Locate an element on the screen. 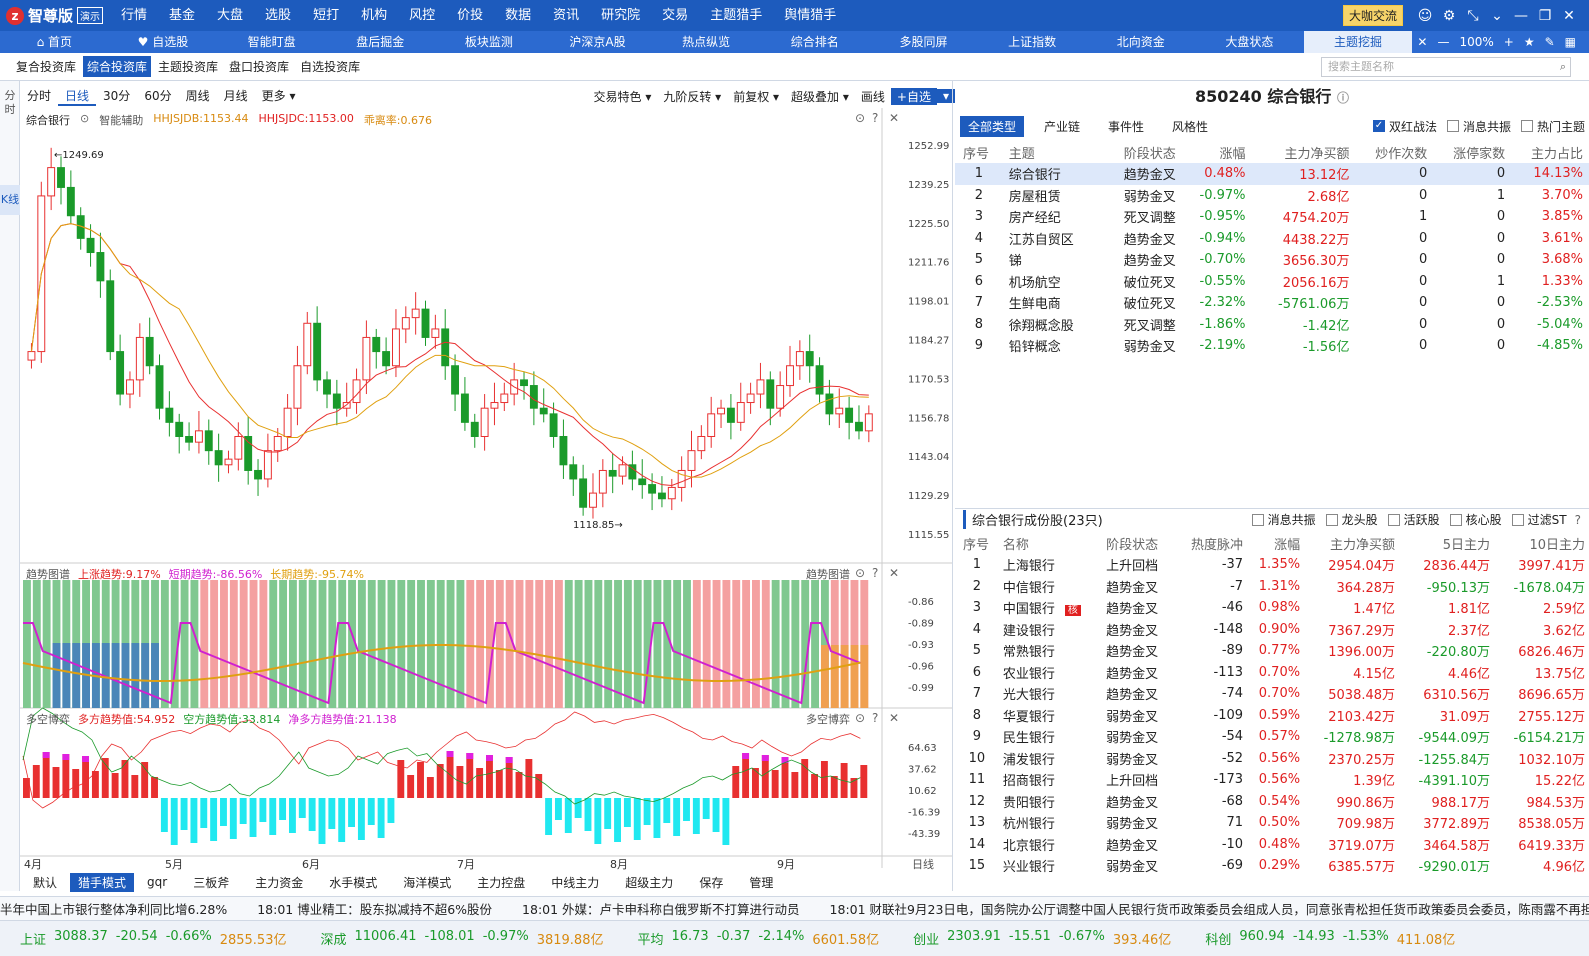 Image resolution: width=1589 pixels, height=956 pixels. page-tab: 热点纵览 is located at coordinates (706, 42).